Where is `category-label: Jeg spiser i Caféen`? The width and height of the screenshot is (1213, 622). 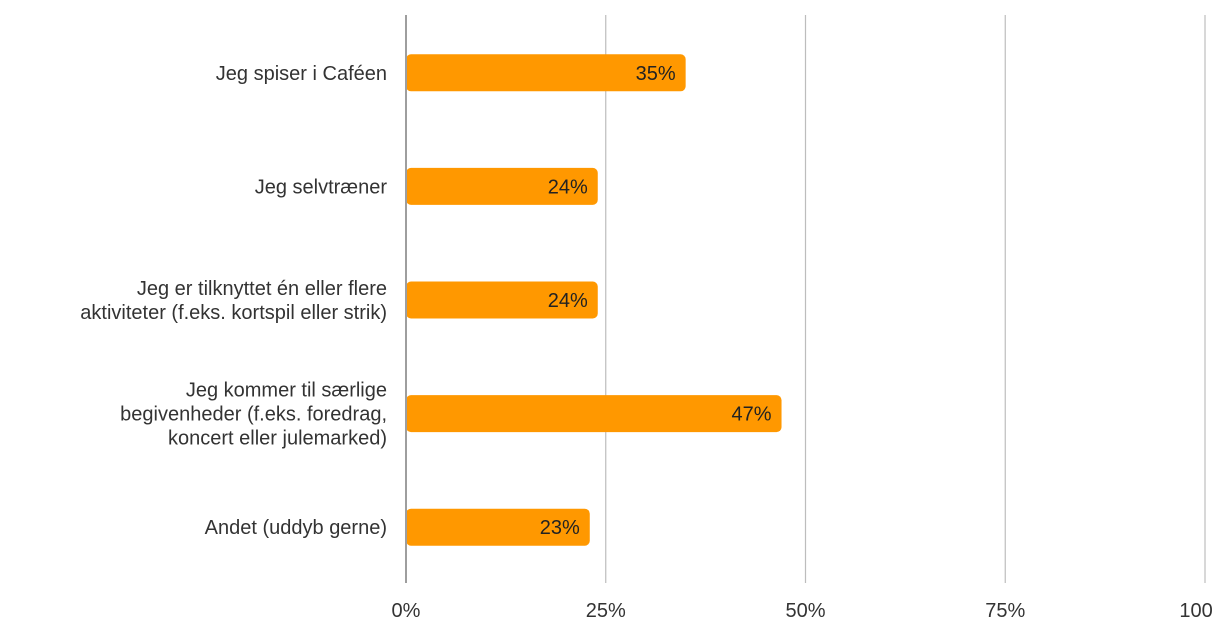
category-label: Jeg spiser i Caféen is located at coordinates (301, 74).